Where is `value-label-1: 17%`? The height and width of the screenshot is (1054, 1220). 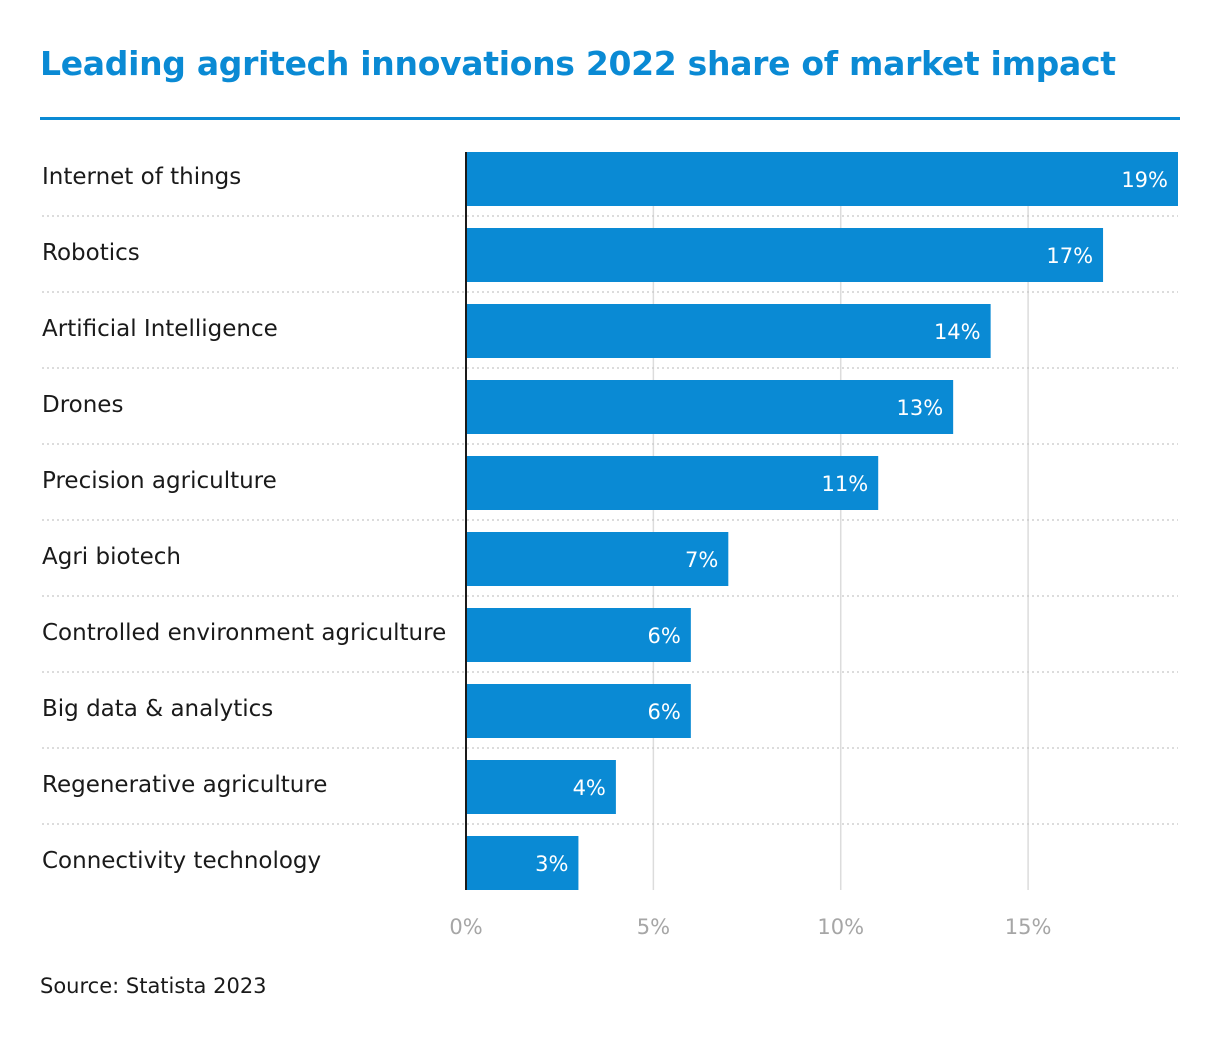 value-label-1: 17% is located at coordinates (1069, 256).